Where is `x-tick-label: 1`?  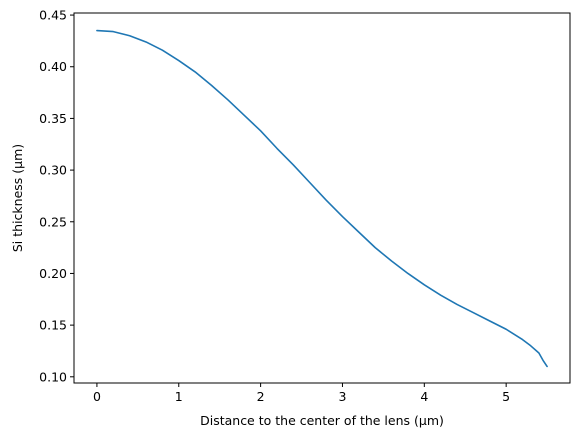
x-tick-label: 1 is located at coordinates (179, 396).